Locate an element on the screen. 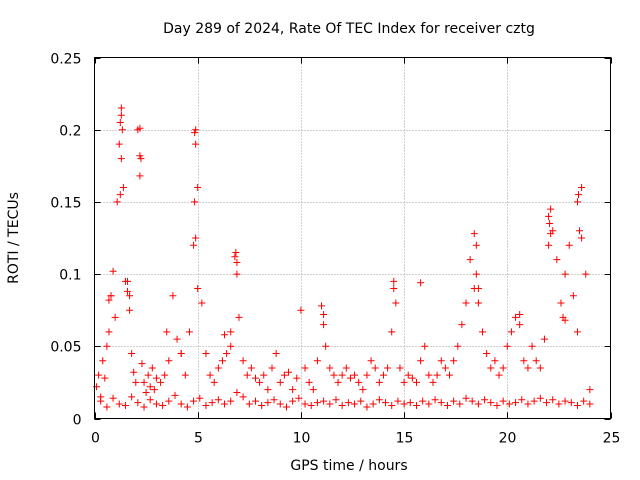  x-tick-label: 15 is located at coordinates (405, 439).